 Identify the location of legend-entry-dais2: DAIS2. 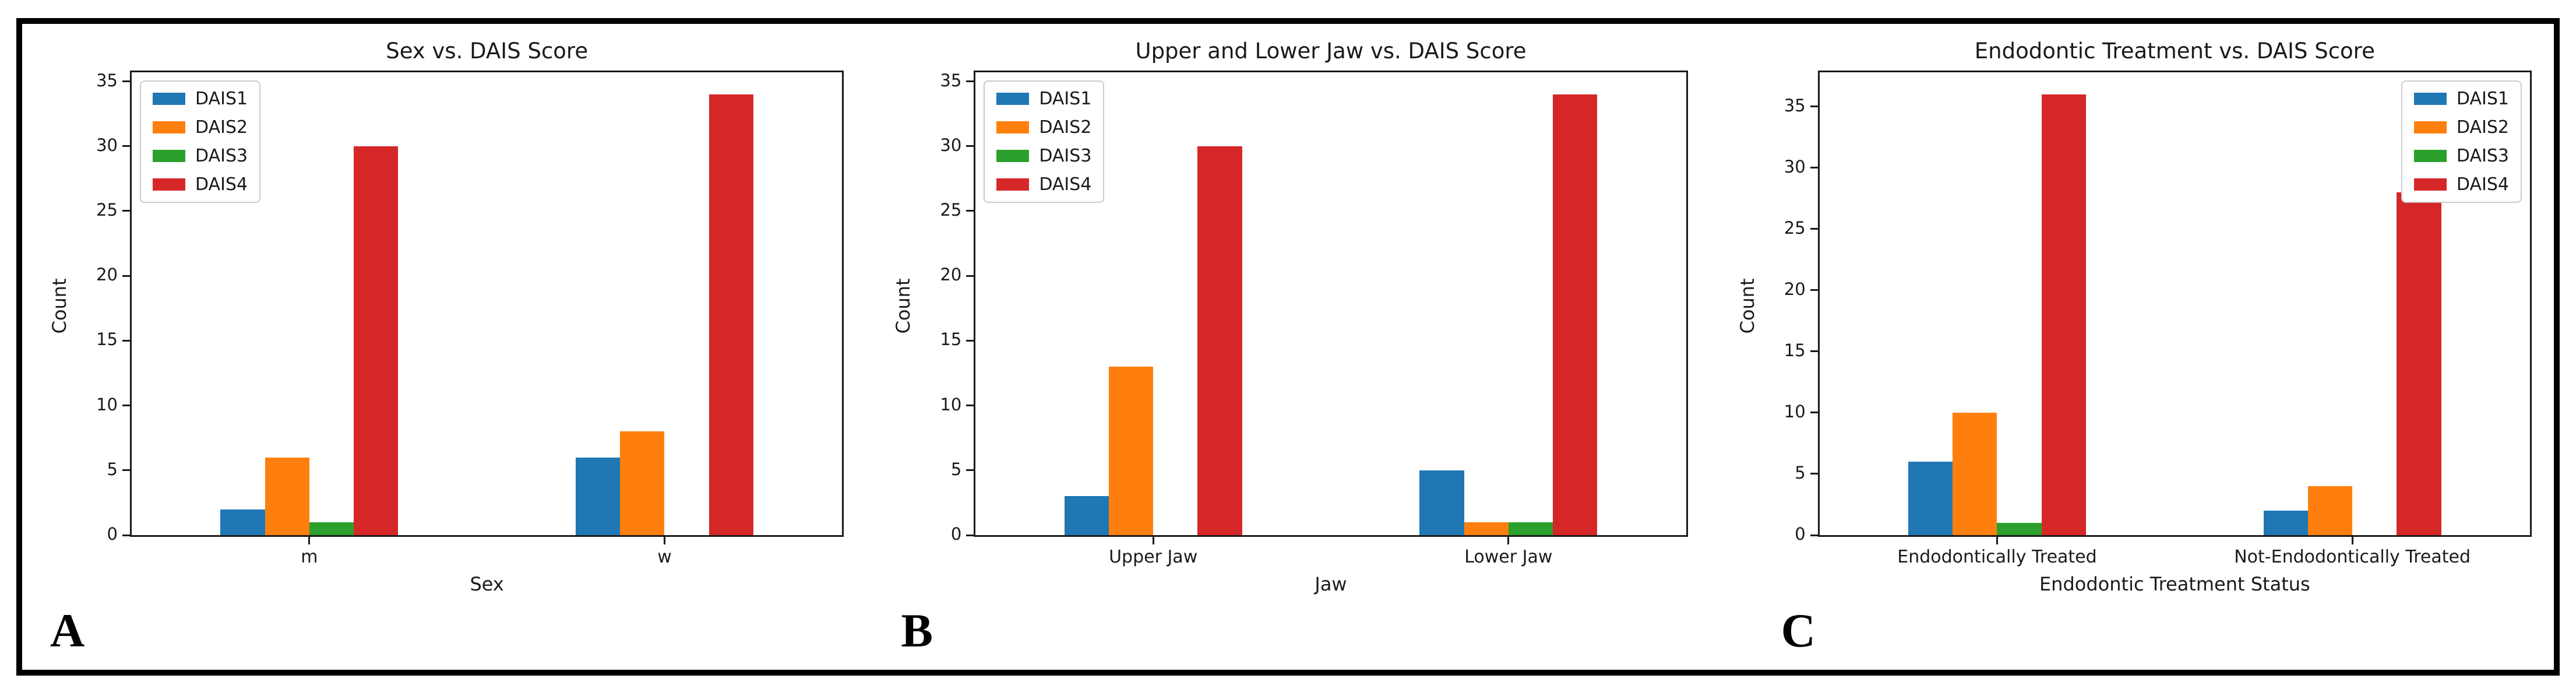
(1043, 127).